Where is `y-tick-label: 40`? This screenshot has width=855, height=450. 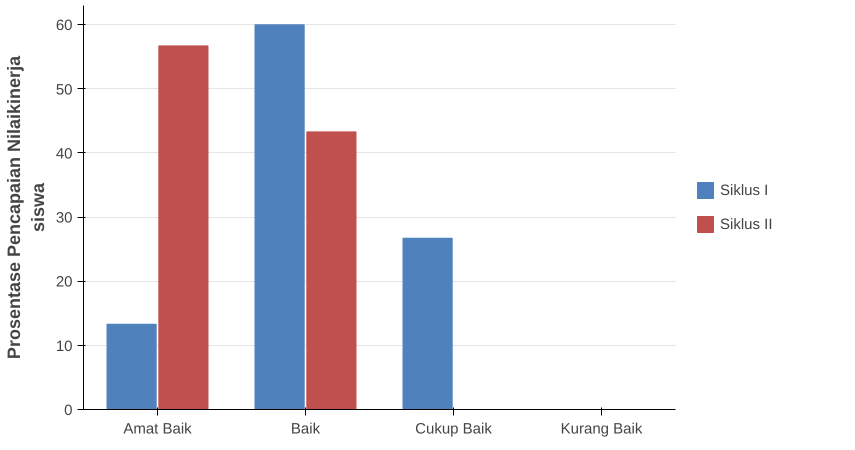 y-tick-label: 40 is located at coordinates (64, 153).